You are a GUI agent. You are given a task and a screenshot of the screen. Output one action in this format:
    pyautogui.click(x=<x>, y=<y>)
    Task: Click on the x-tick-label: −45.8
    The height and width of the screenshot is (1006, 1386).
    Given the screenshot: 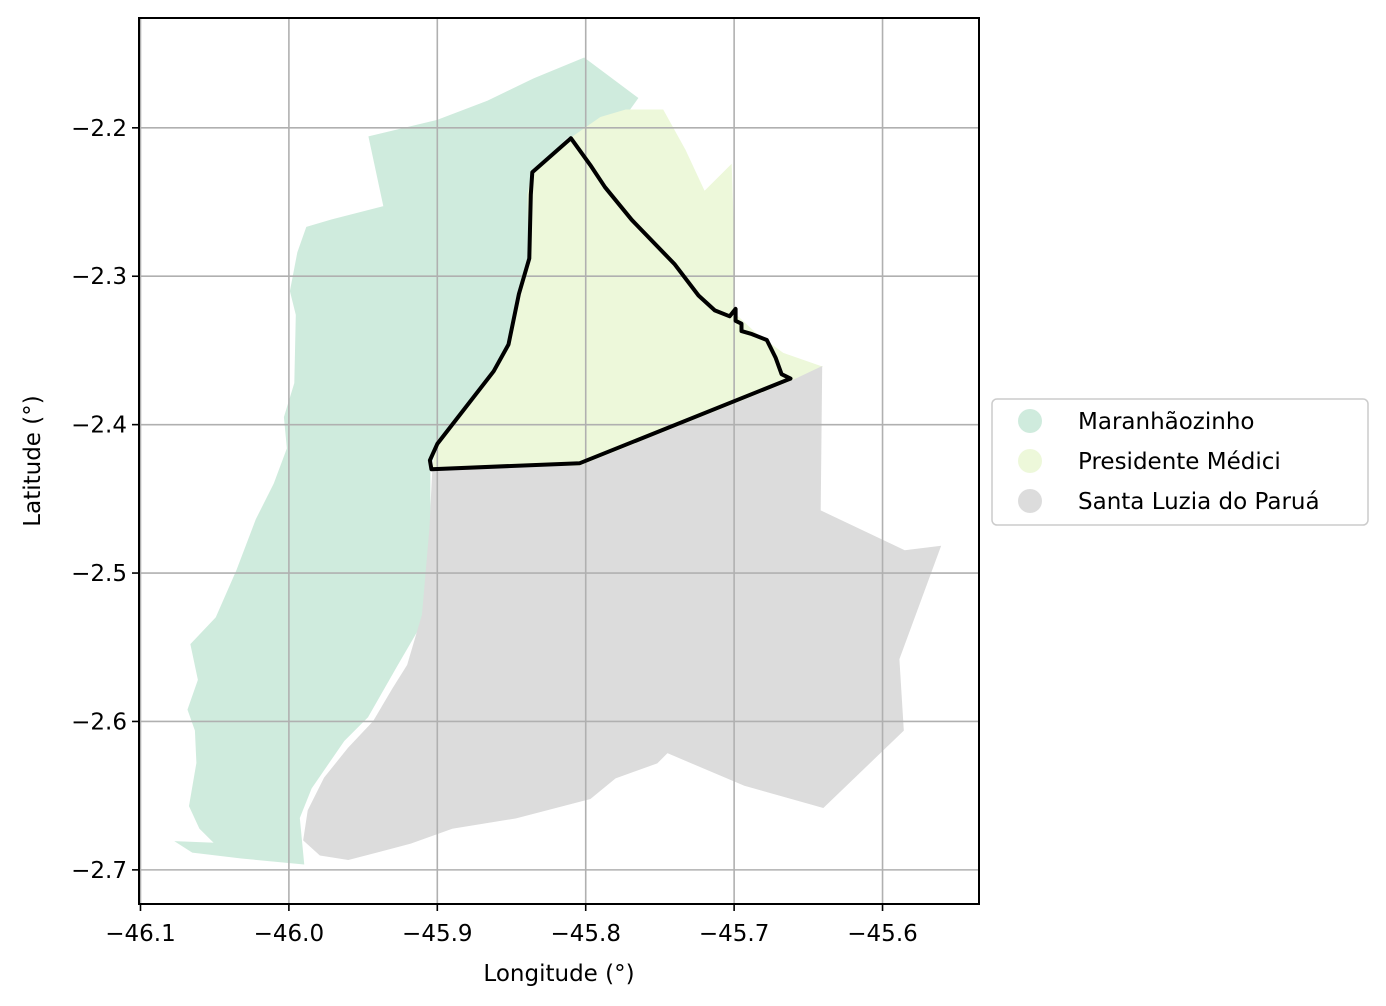 What is the action you would take?
    pyautogui.click(x=585, y=934)
    